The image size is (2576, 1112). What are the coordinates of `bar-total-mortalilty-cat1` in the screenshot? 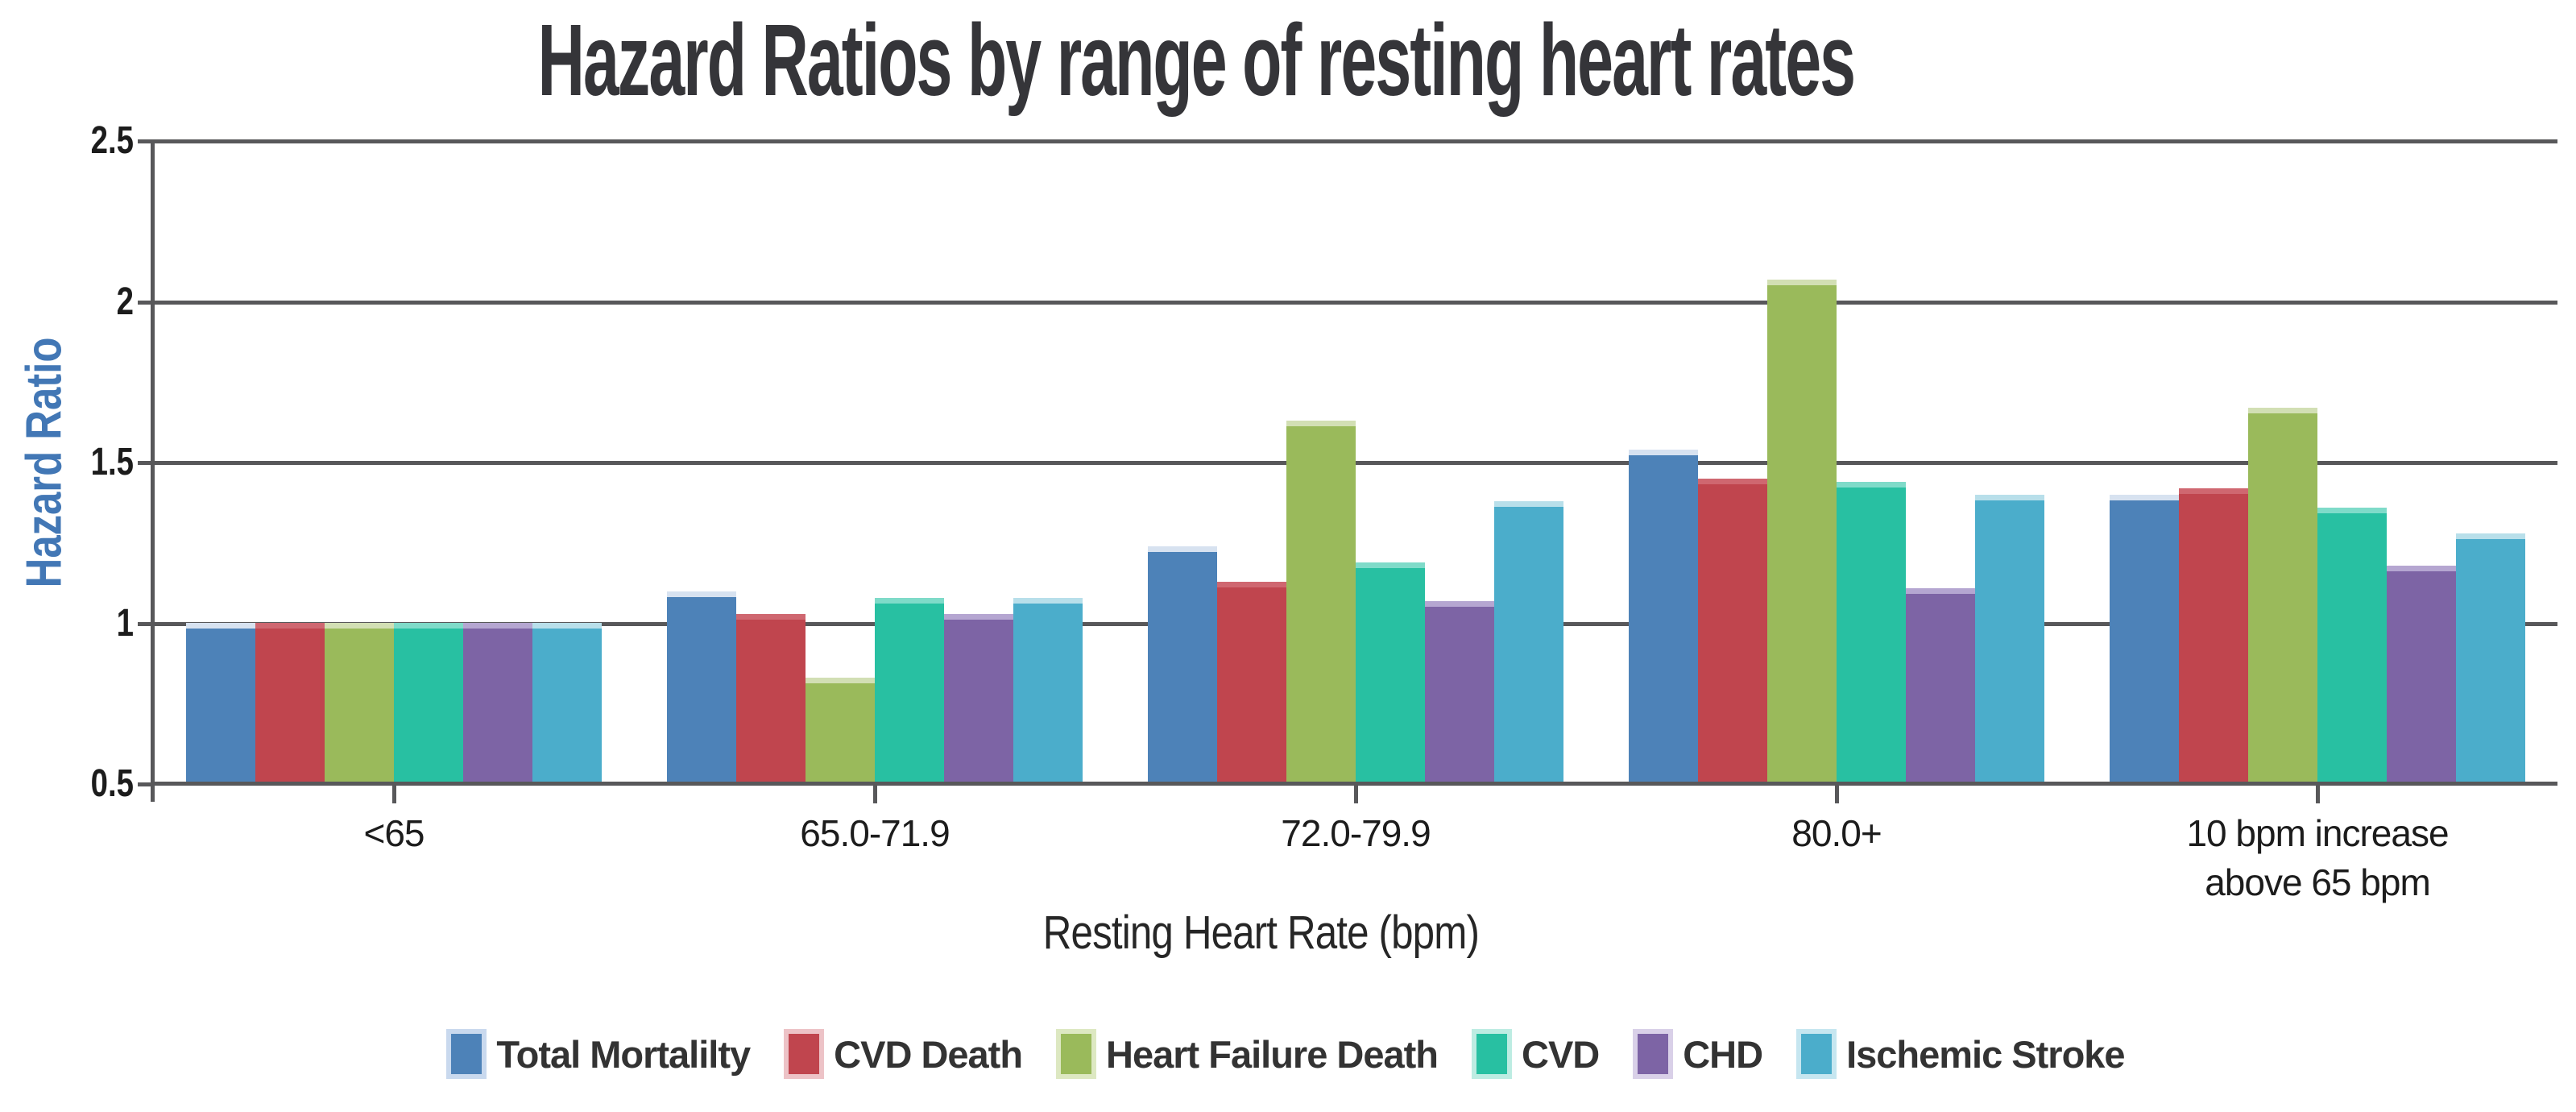 It's located at (220, 704).